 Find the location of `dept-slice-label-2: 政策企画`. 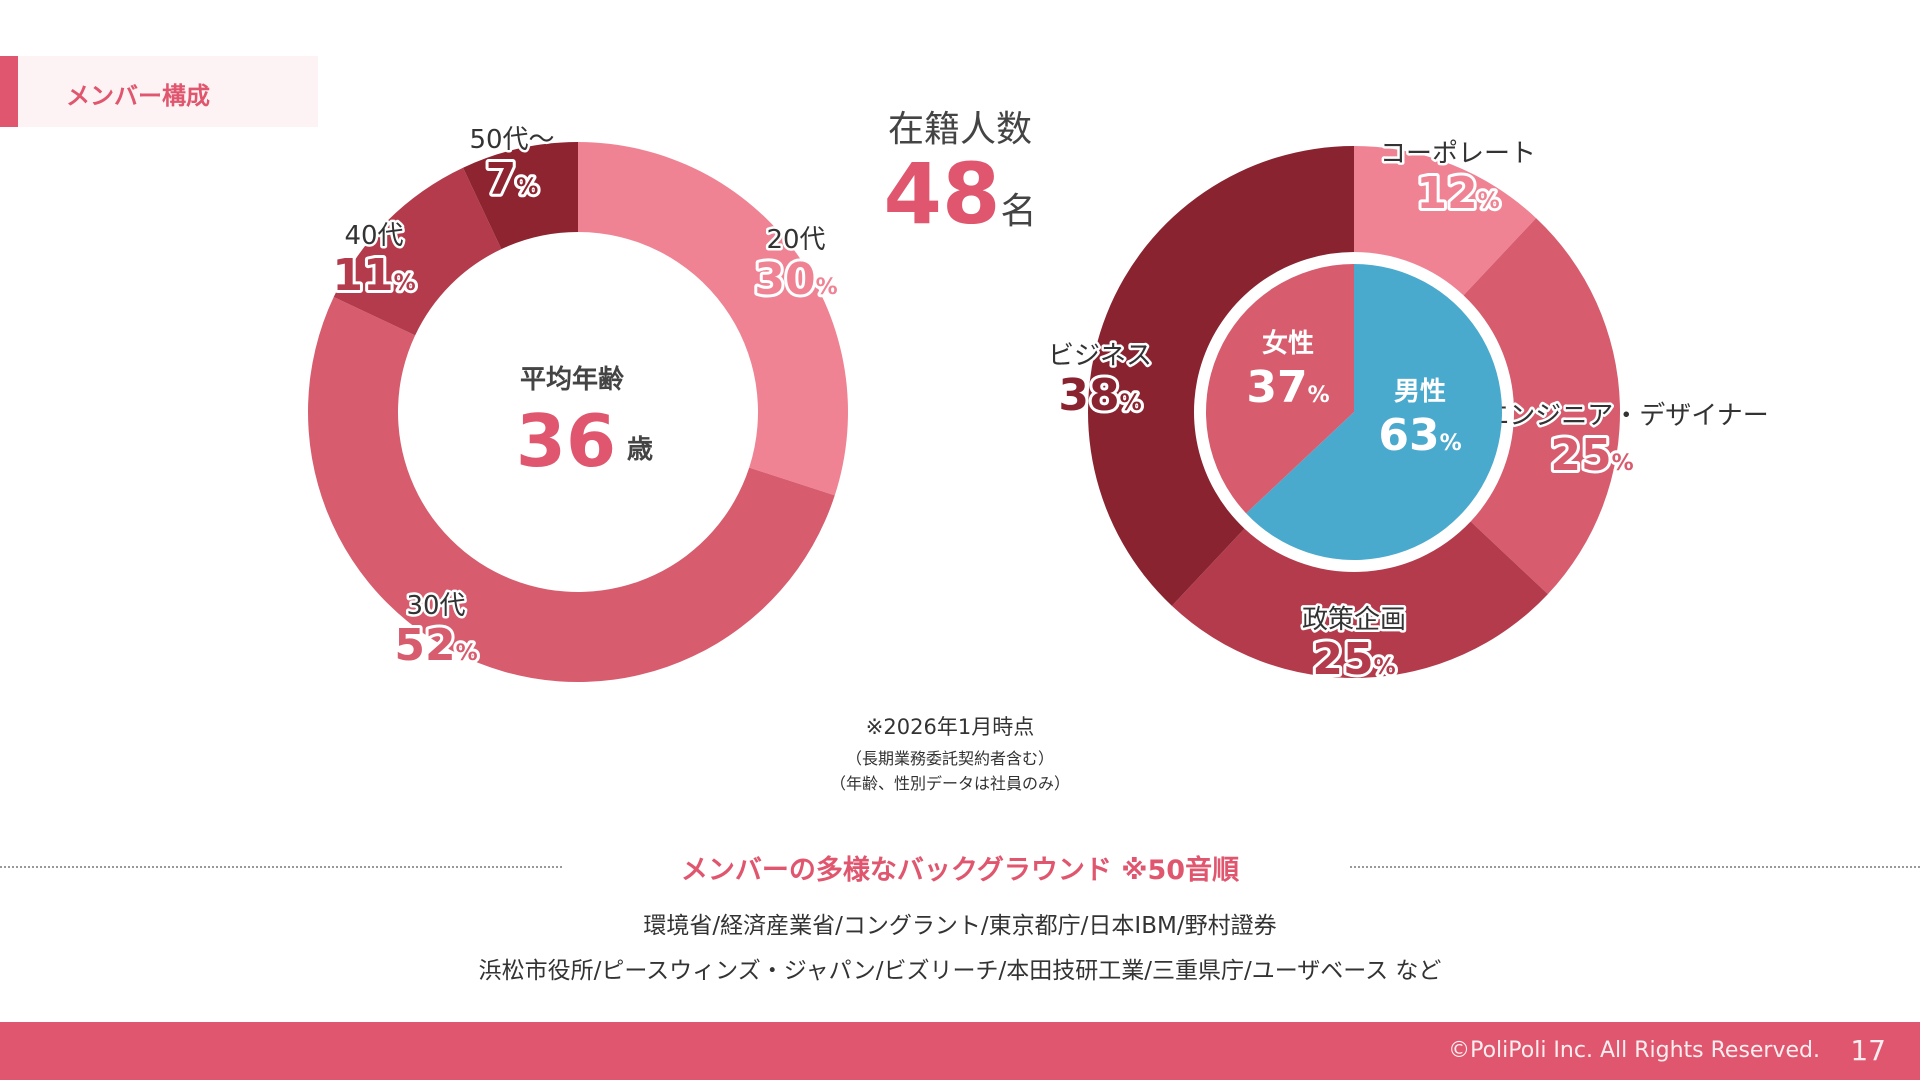

dept-slice-label-2: 政策企画 is located at coordinates (1354, 620).